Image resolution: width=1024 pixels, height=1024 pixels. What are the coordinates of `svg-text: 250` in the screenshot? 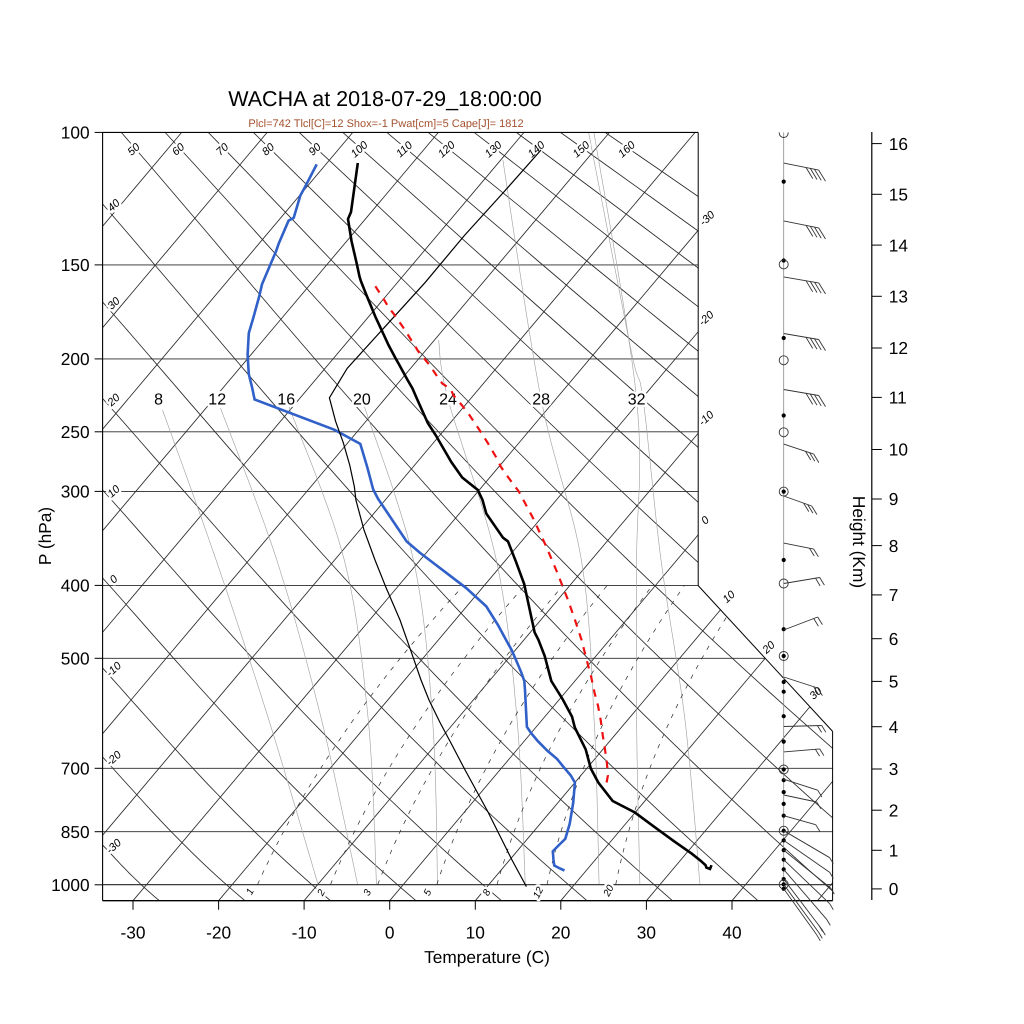 It's located at (75, 432).